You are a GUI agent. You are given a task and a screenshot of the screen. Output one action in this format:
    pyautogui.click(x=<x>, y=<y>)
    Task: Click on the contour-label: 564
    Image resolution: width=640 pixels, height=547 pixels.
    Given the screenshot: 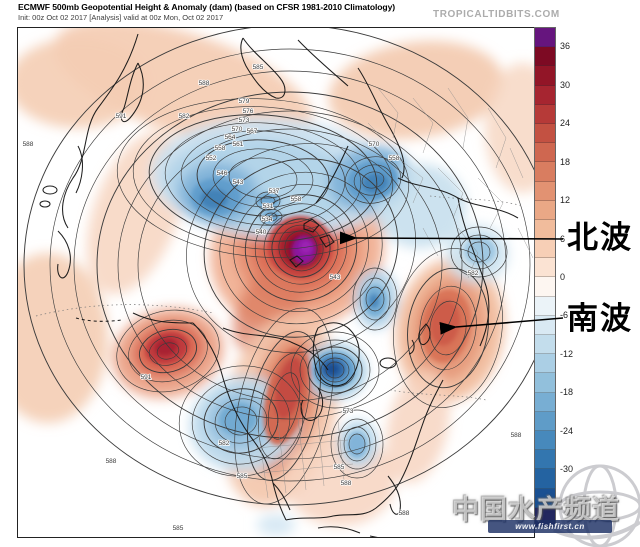 What is the action you would take?
    pyautogui.click(x=230, y=137)
    